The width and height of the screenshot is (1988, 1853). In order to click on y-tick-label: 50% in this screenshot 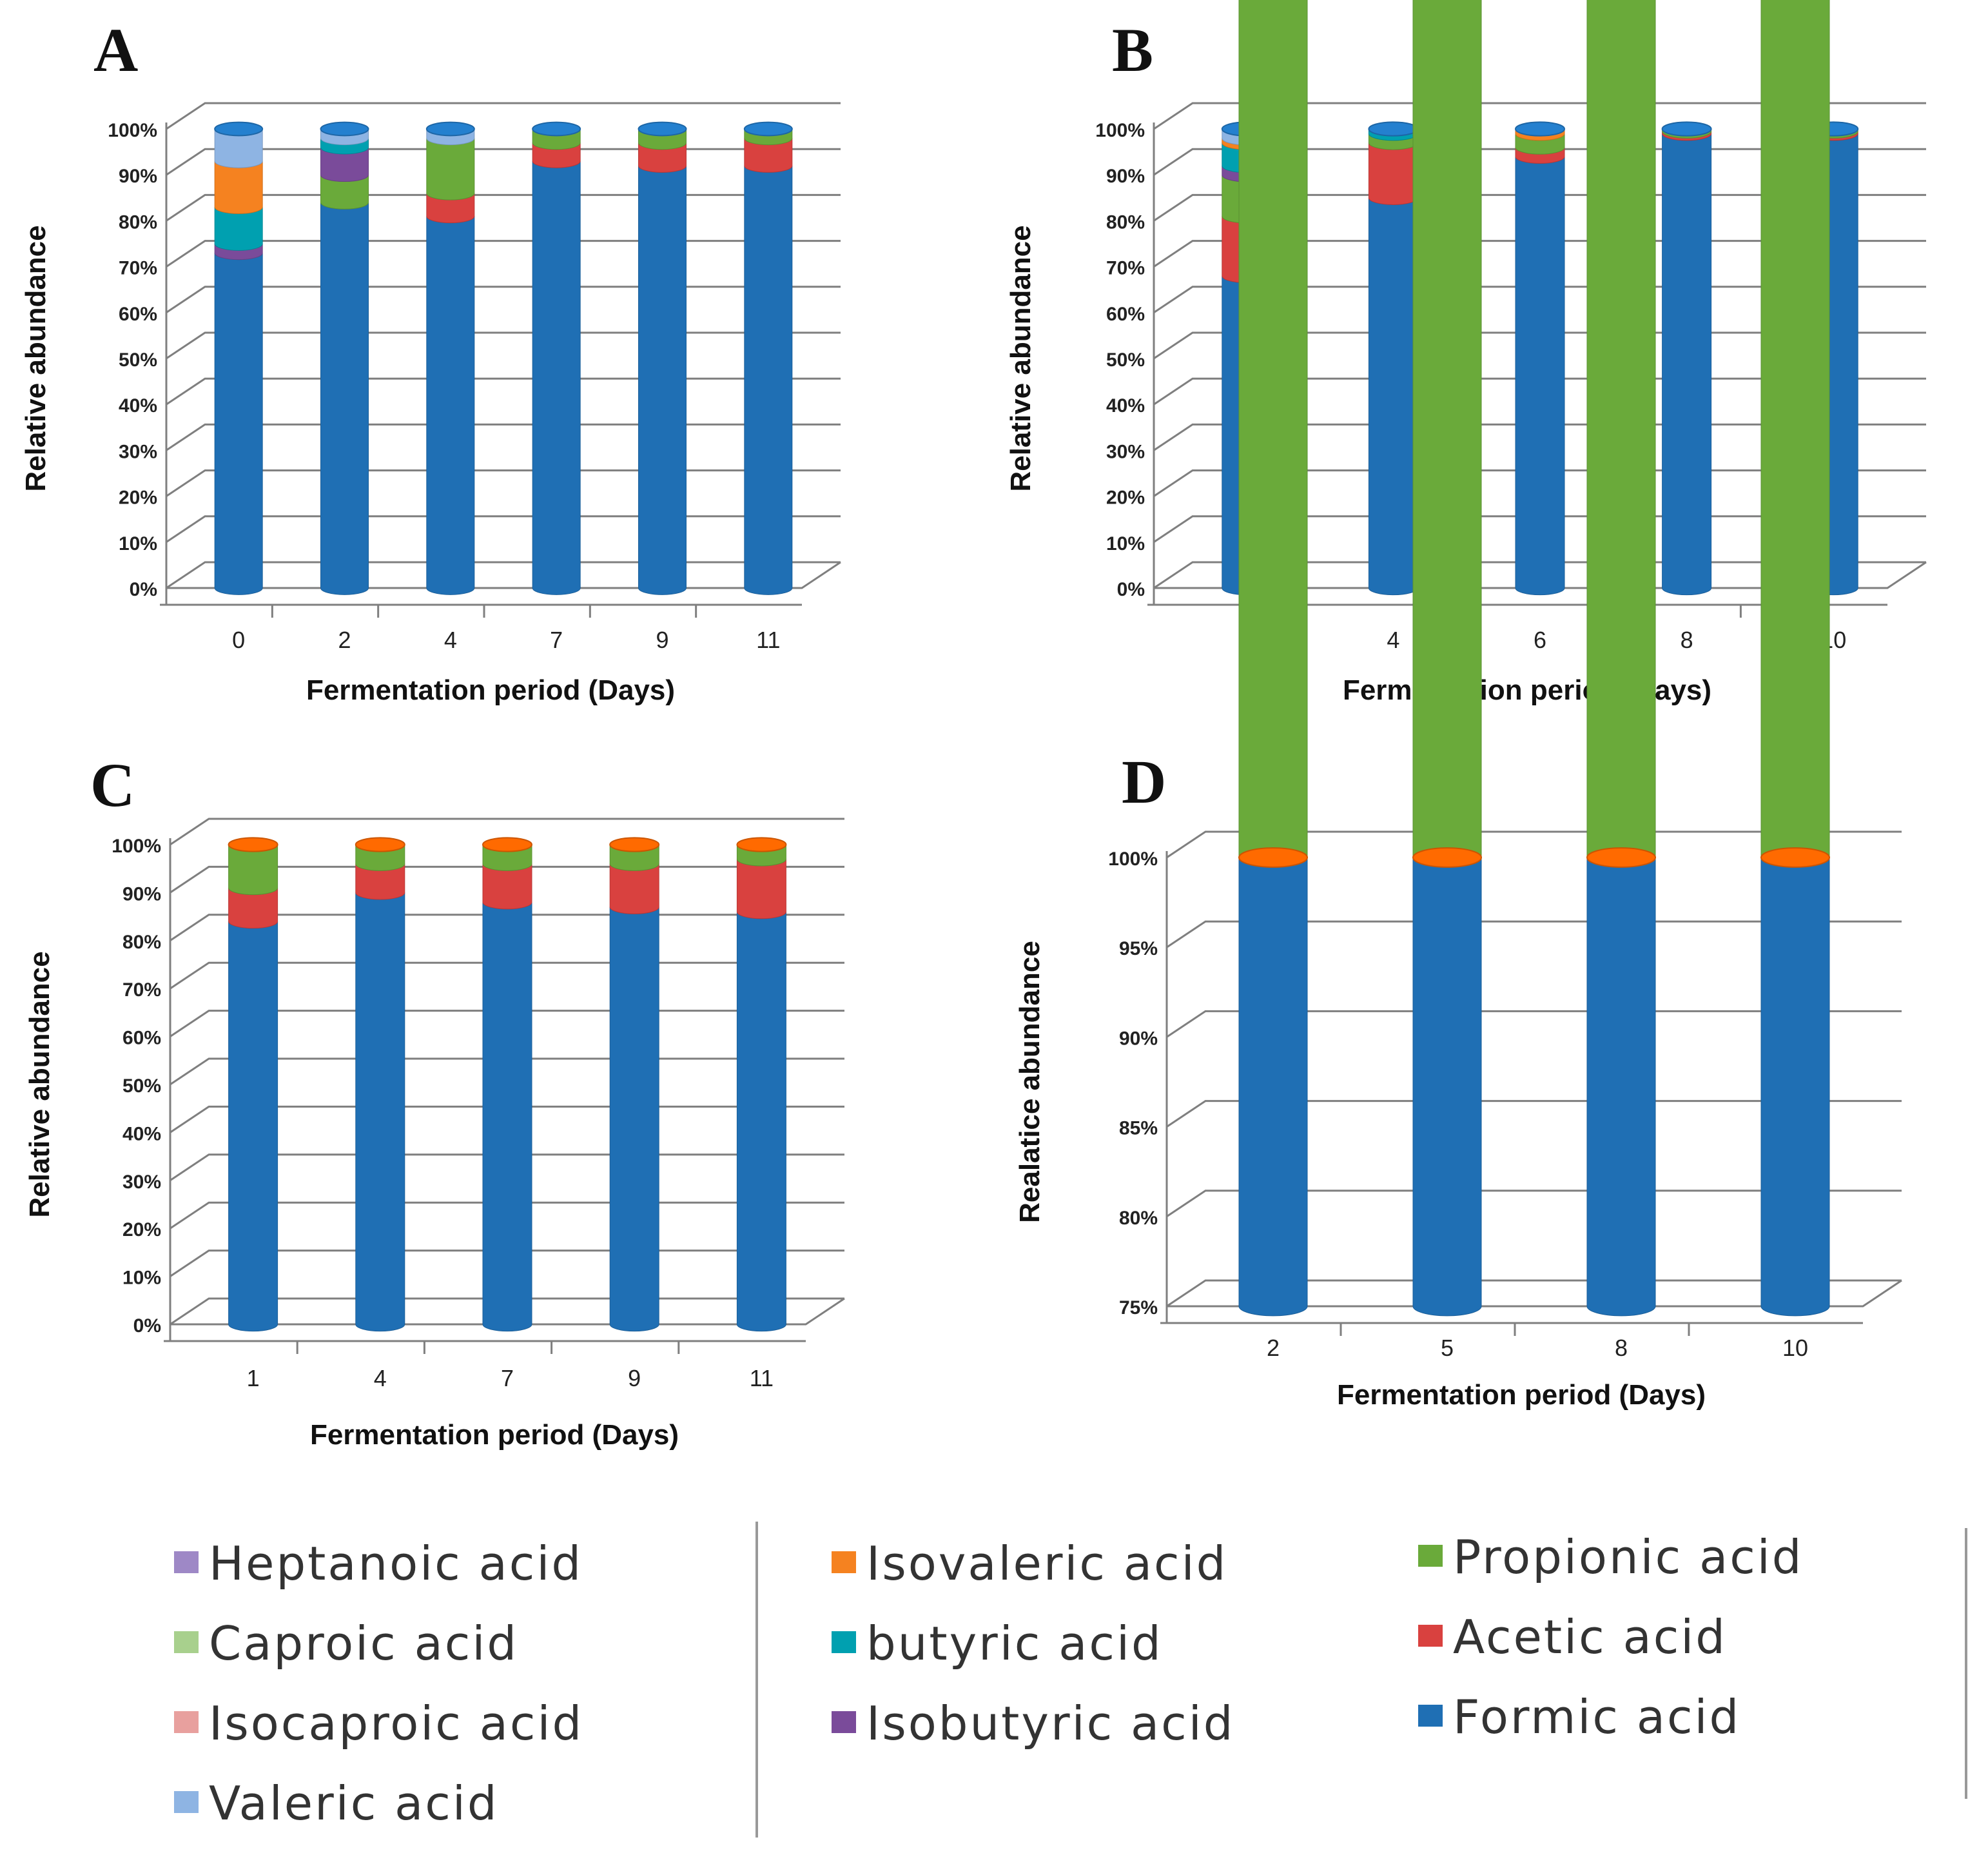, I will do `click(1126, 360)`.